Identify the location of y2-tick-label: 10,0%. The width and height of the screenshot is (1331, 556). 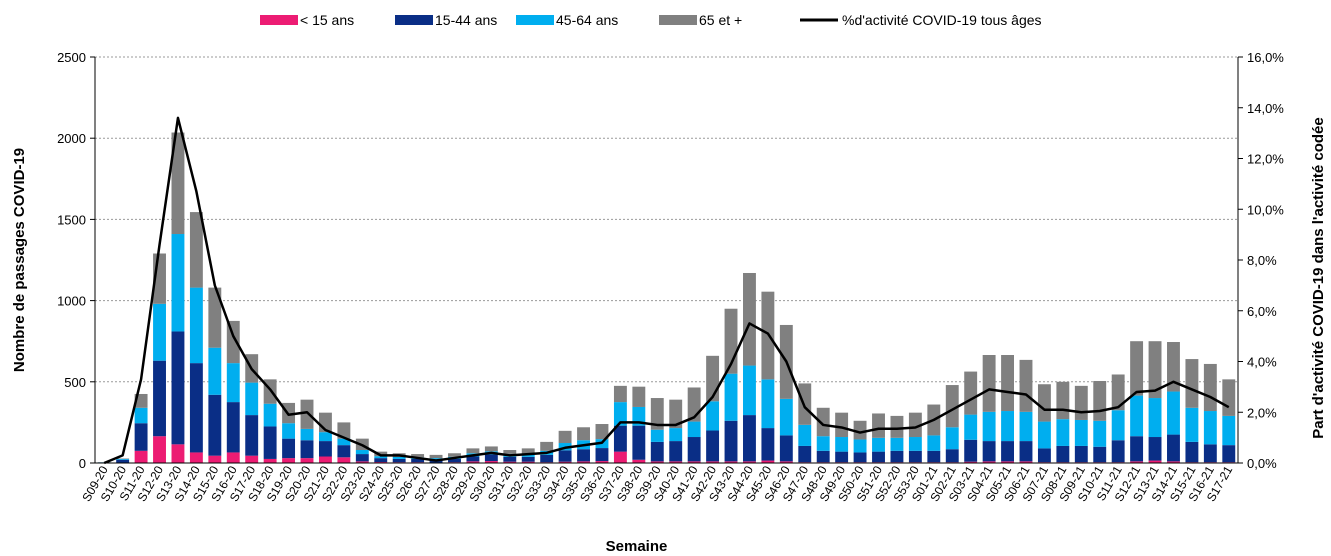
(1265, 209).